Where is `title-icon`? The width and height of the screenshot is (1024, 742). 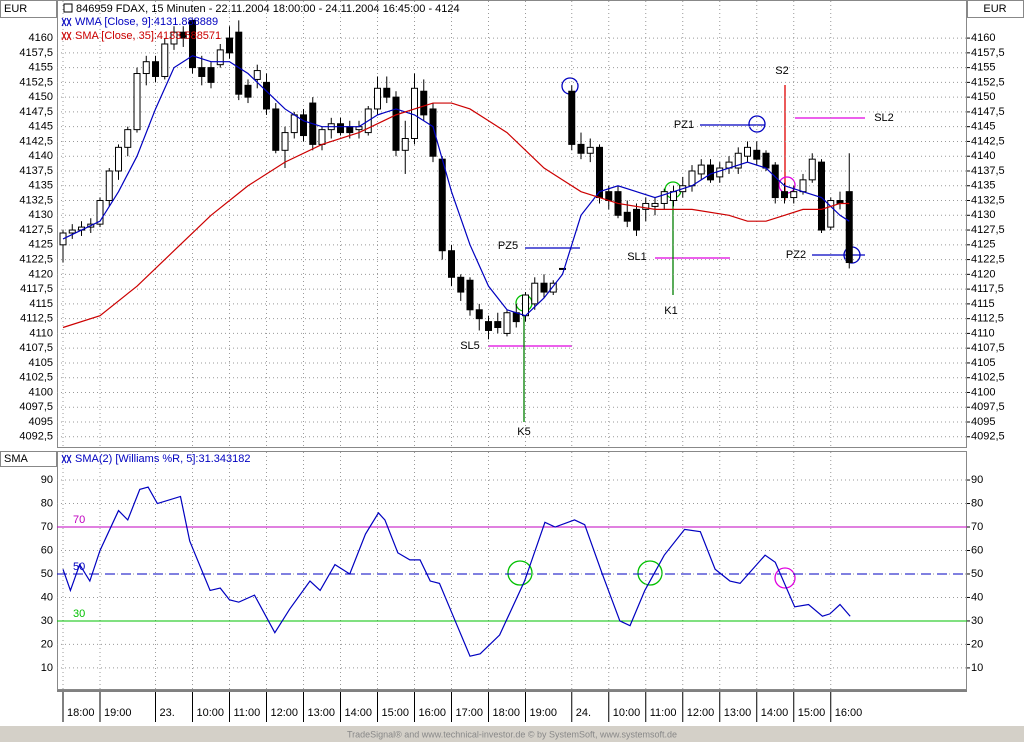
title-icon is located at coordinates (68, 8).